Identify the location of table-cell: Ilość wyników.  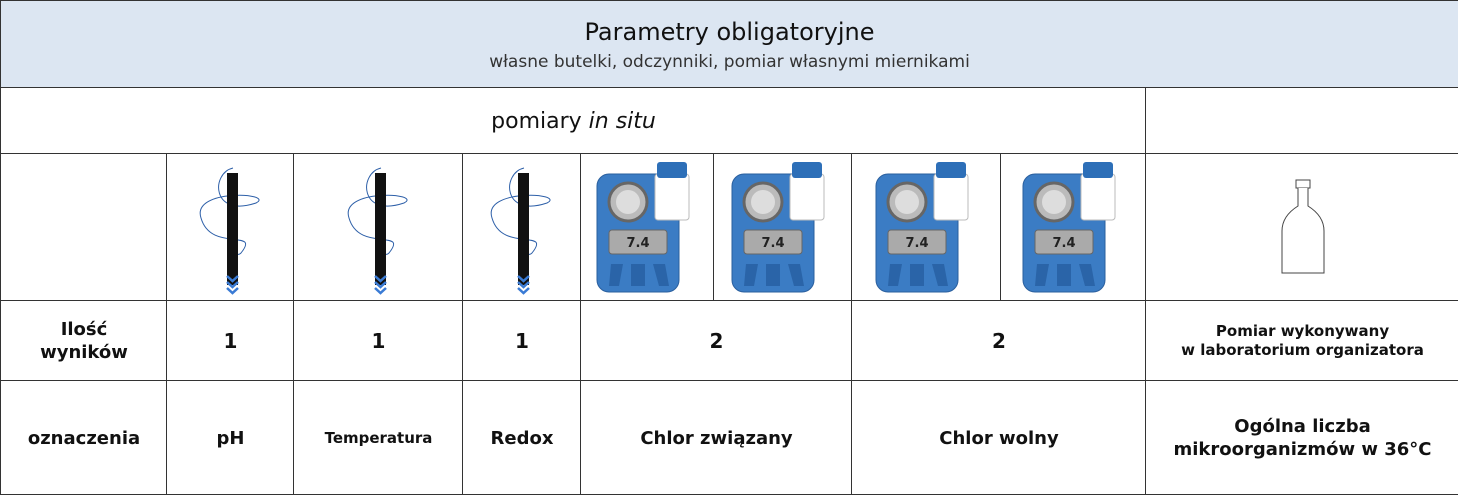
(83, 340).